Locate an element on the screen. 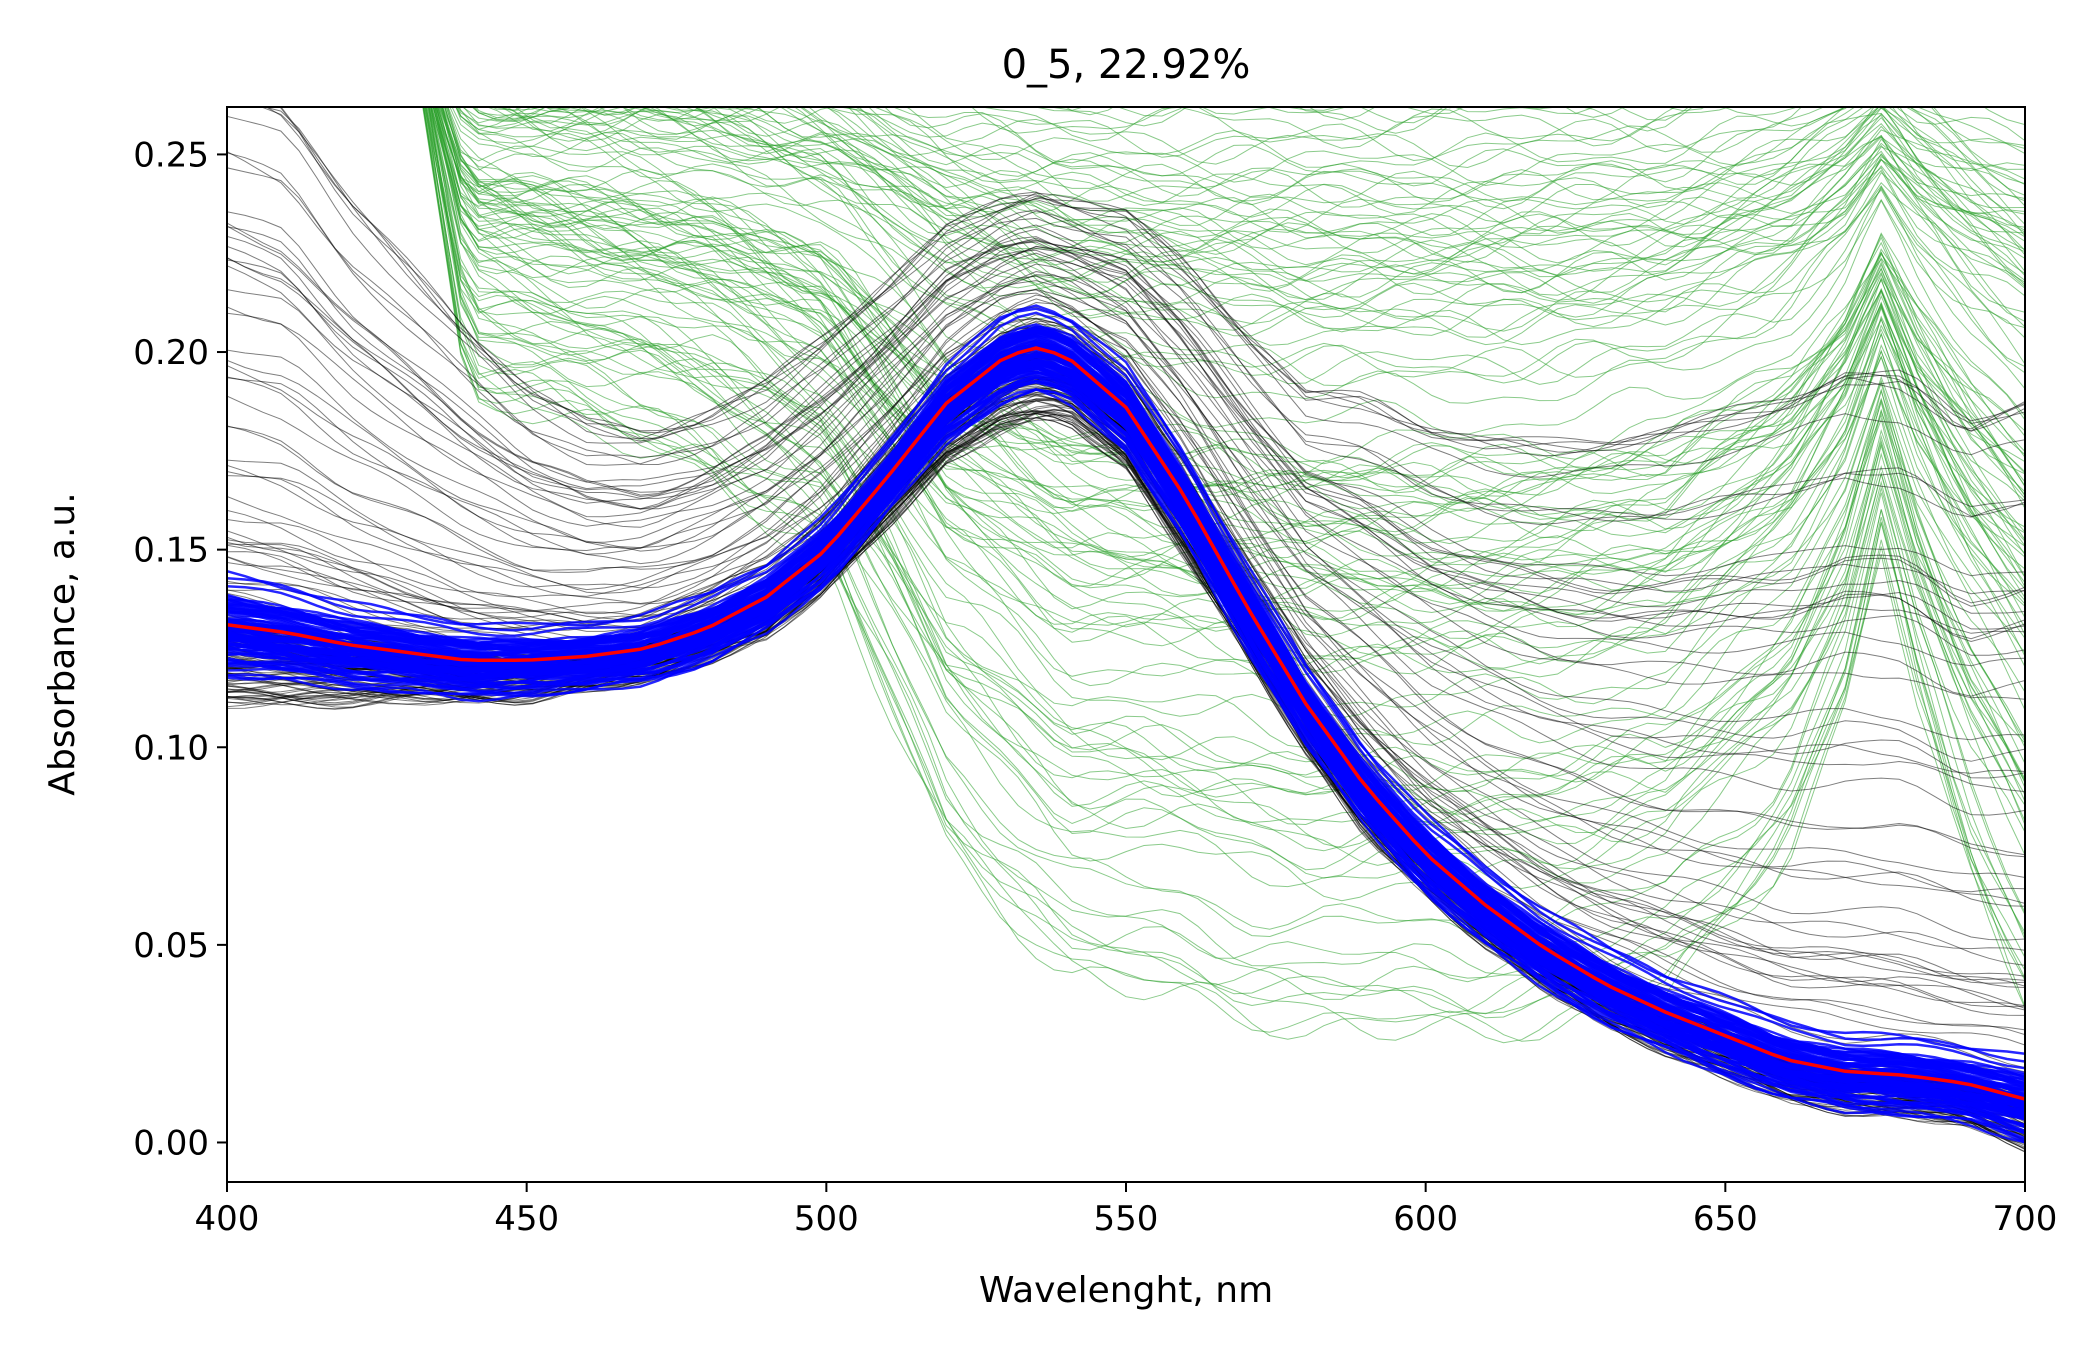 This screenshot has width=2100, height=1354. x-axis: 400 450 500 550 600 650 700 is located at coordinates (1126, 1210).